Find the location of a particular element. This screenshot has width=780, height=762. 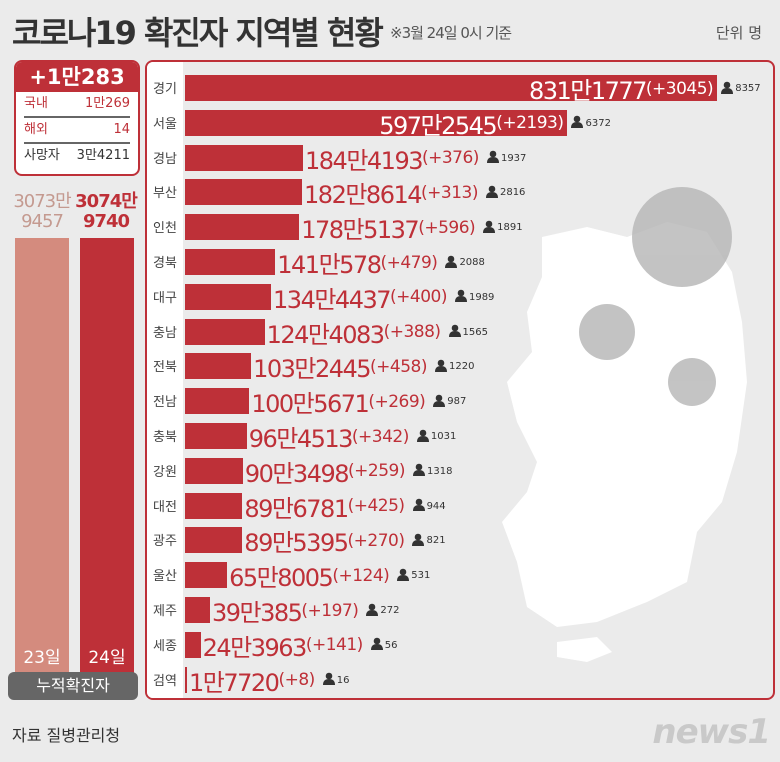

deaths-value: 1565 is located at coordinates (475, 332).